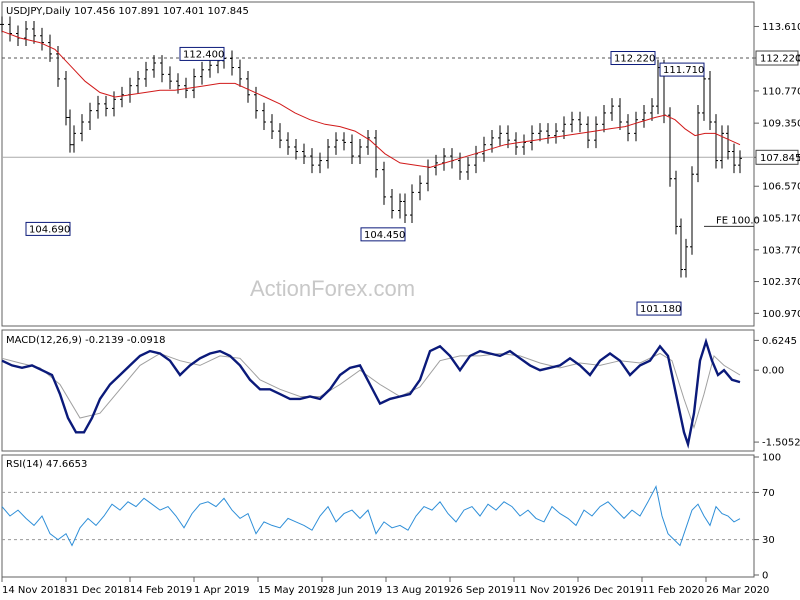 The width and height of the screenshot is (800, 600). I want to click on watermark: ActionForex.com, so click(332, 288).